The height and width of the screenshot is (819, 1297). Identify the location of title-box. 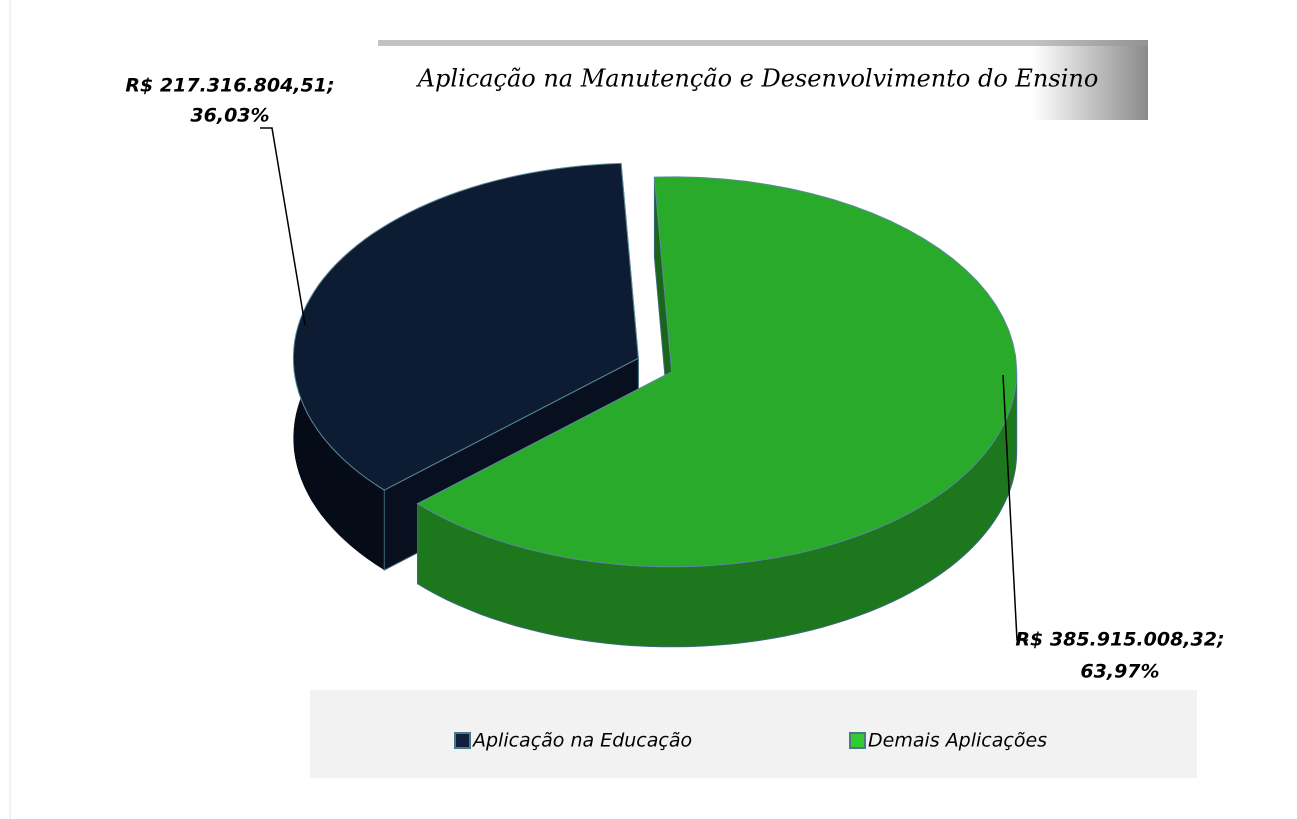
(763, 80).